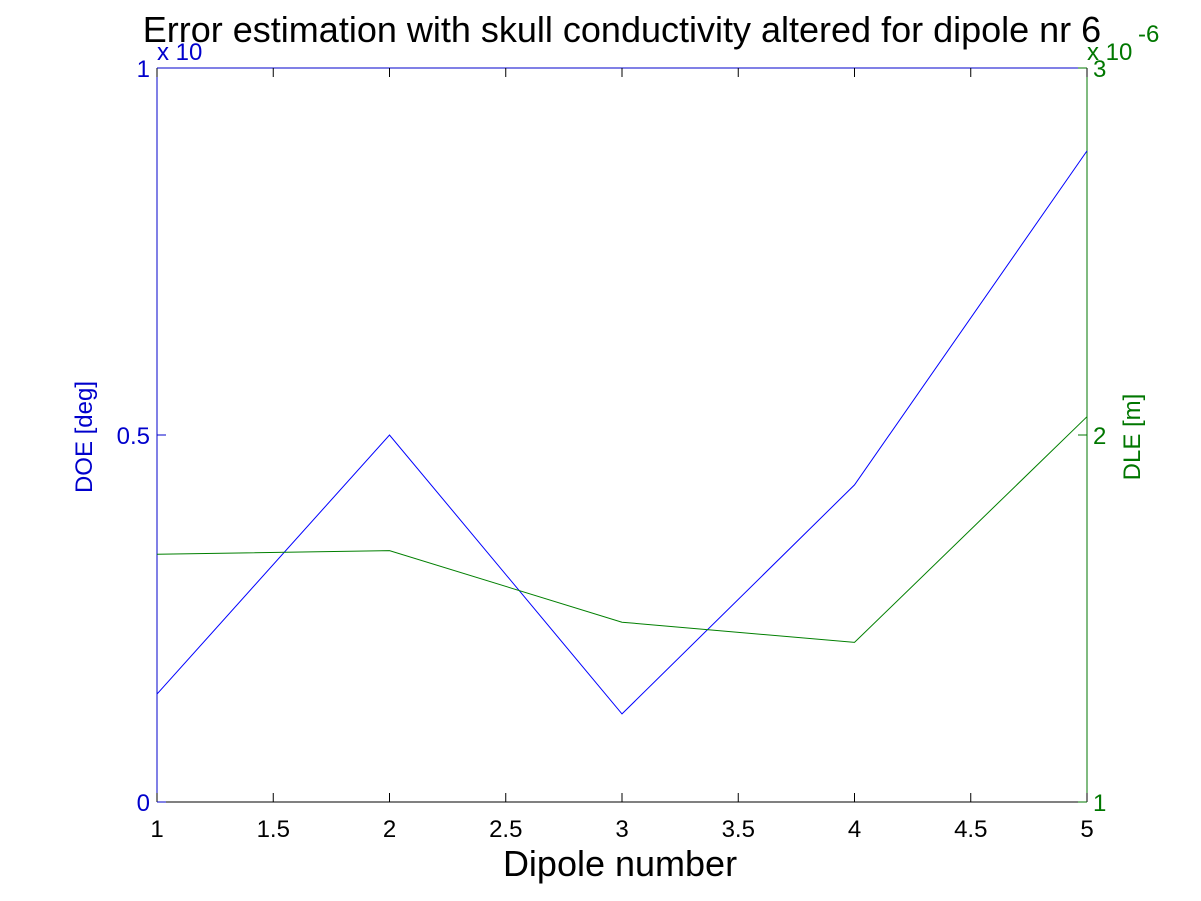 The image size is (1201, 901). I want to click on left-y-axis-label: DOE [deg], so click(84, 437).